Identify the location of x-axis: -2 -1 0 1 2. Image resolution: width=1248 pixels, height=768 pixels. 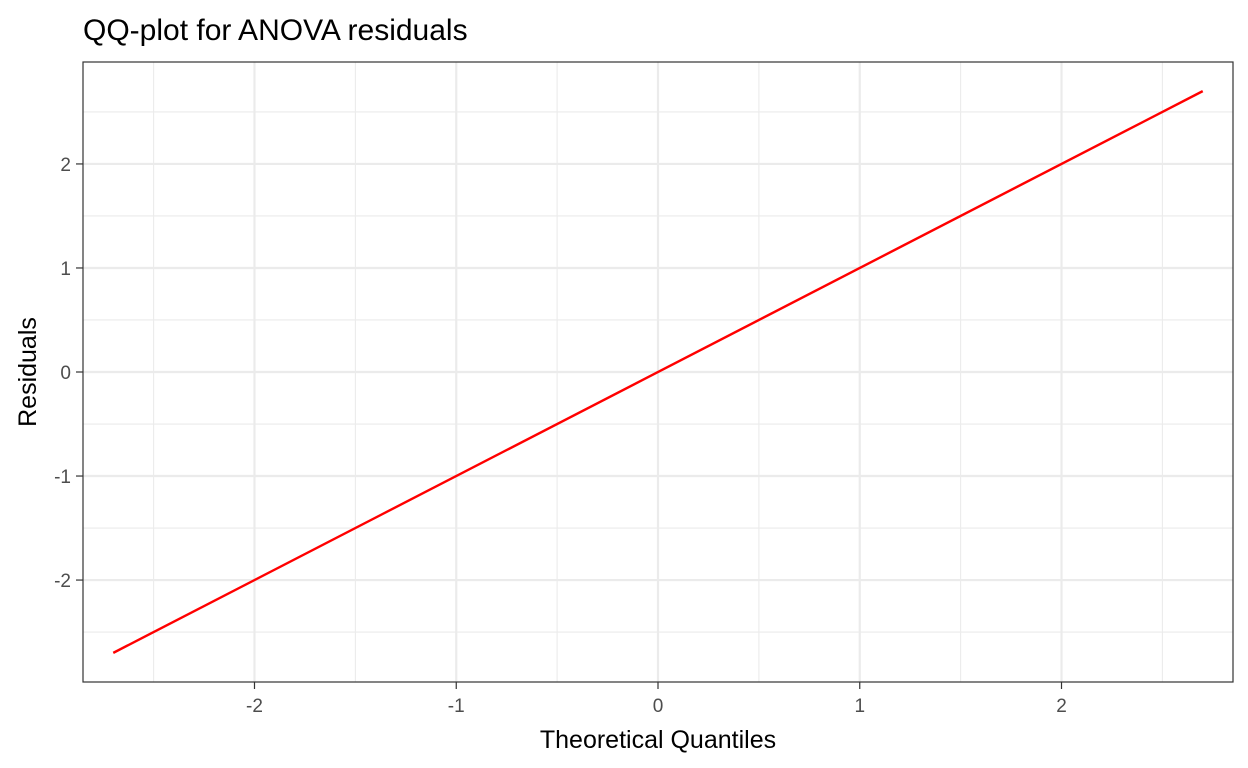
(656, 699).